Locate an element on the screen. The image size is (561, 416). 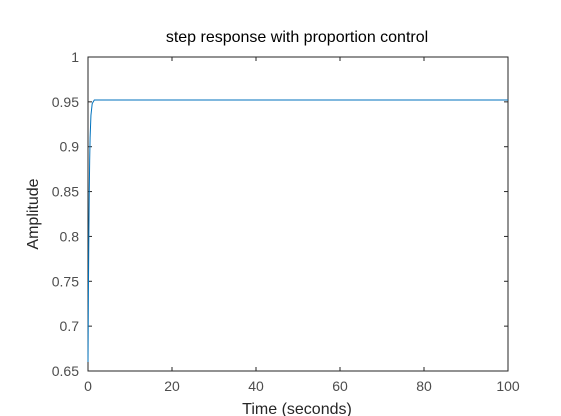
y-axis-label: Amplitude is located at coordinates (33, 213).